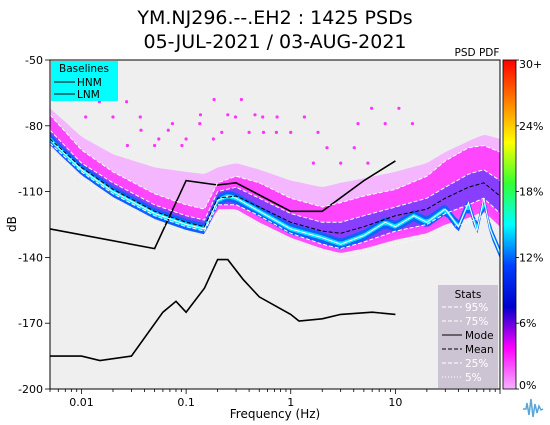 This screenshot has height=425, width=550. I want to click on y-tick-label: -200, so click(30, 389).